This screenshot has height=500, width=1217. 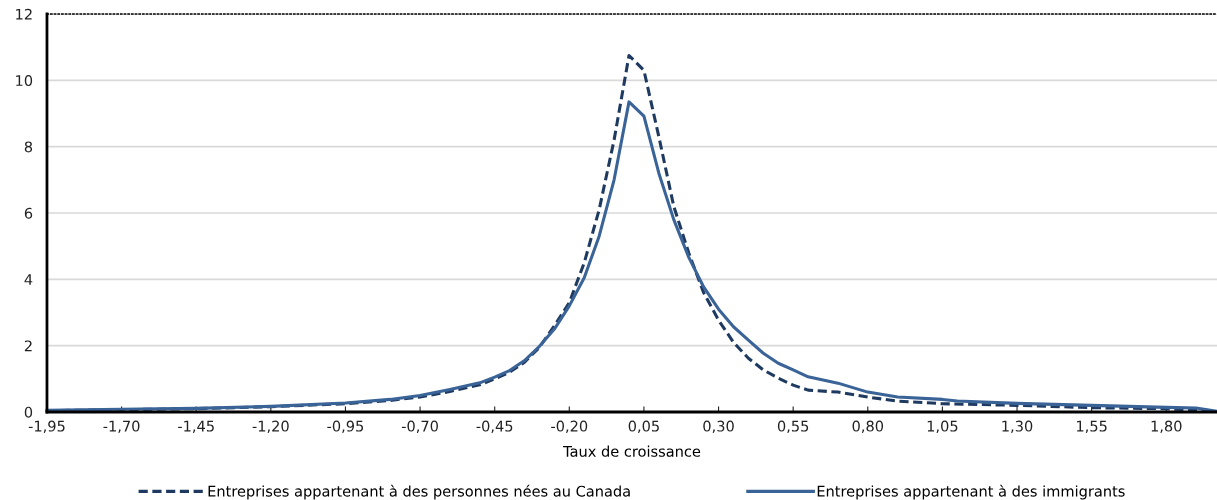 I want to click on x-tick-label: 1,80, so click(x=1166, y=427).